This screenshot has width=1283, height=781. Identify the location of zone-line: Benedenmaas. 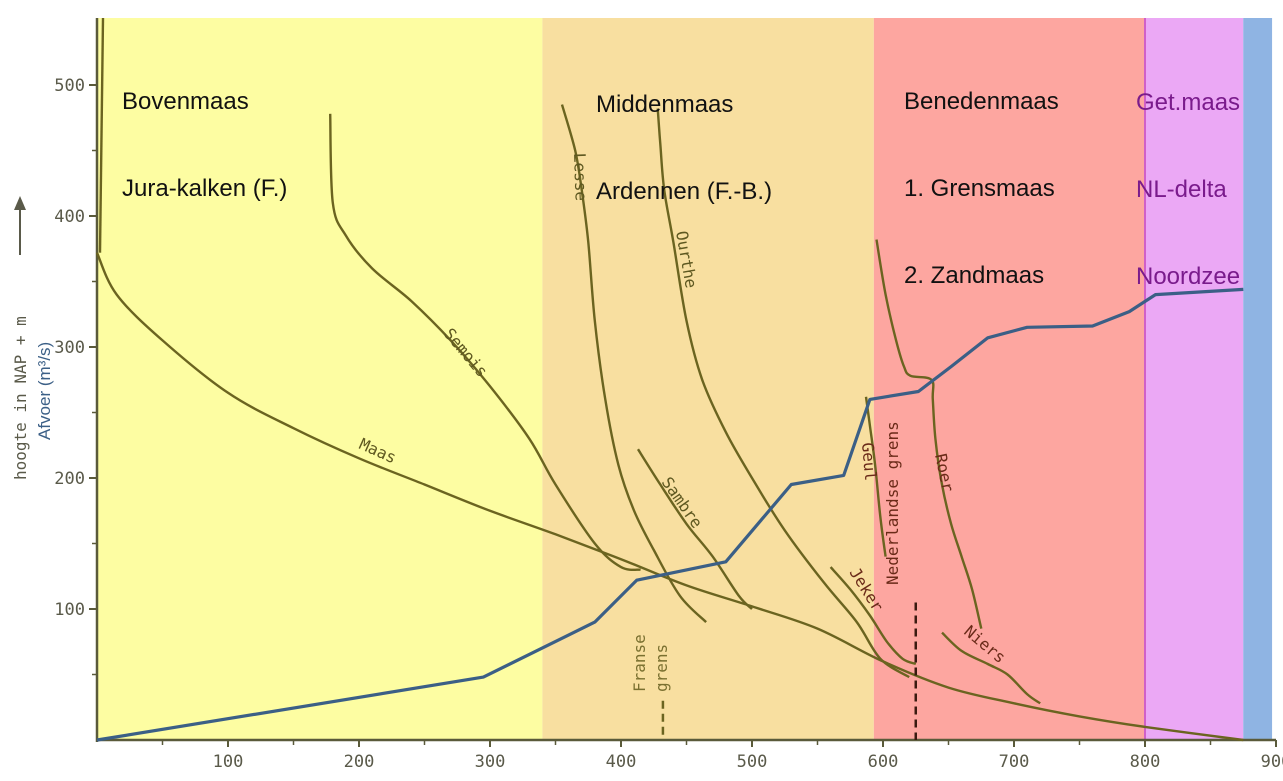
(981, 101).